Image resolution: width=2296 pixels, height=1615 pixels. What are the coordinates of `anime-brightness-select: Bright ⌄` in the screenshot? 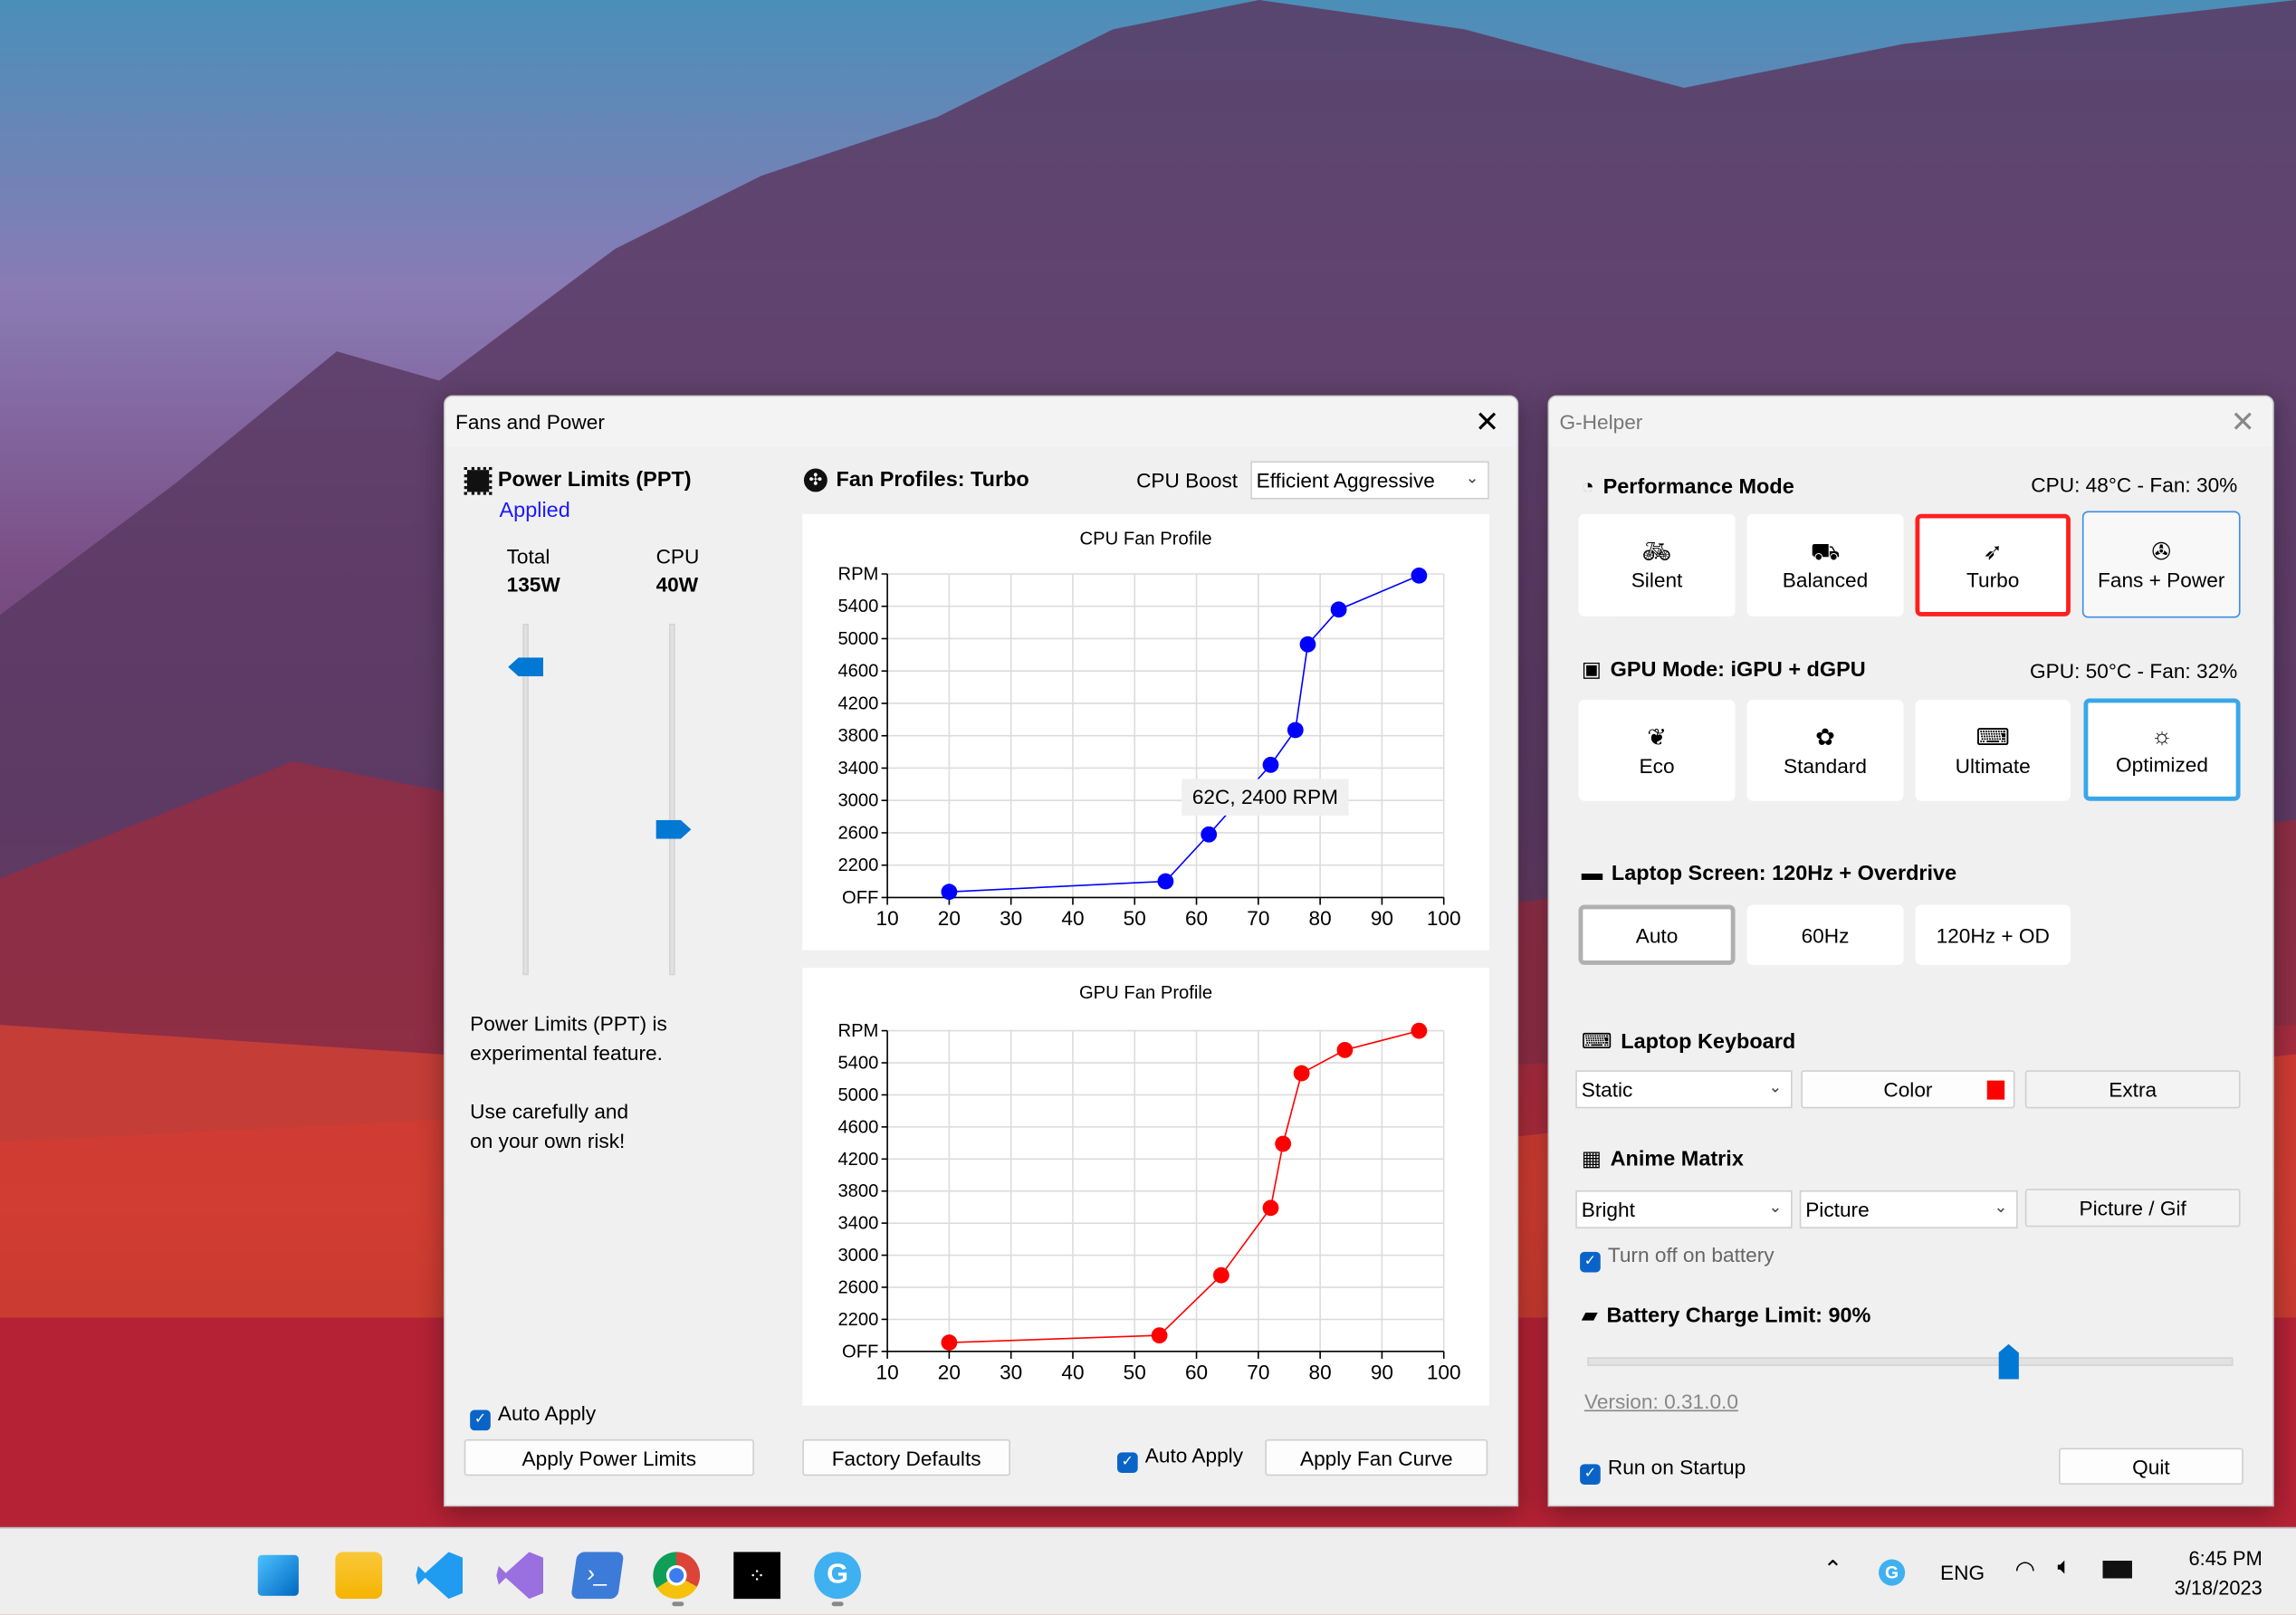 It's located at (1684, 1209).